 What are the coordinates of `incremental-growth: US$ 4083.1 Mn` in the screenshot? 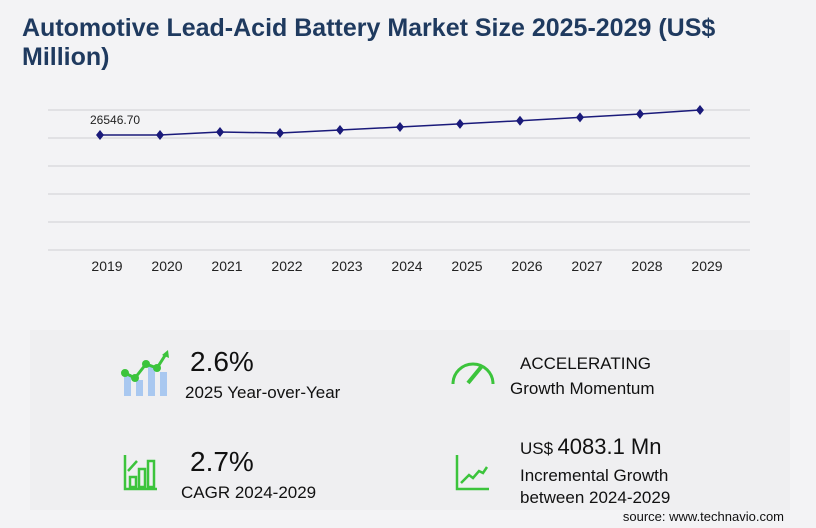 It's located at (591, 447).